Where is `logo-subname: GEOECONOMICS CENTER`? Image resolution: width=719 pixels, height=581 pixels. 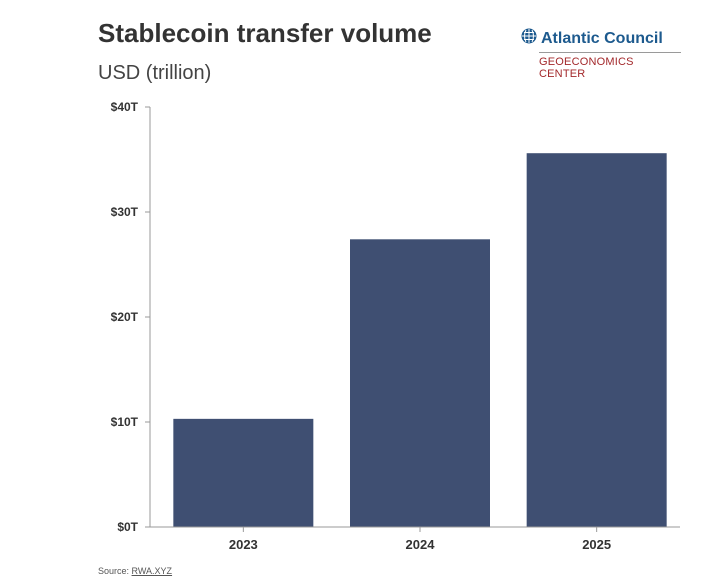 logo-subname: GEOECONOMICS CENTER is located at coordinates (586, 68).